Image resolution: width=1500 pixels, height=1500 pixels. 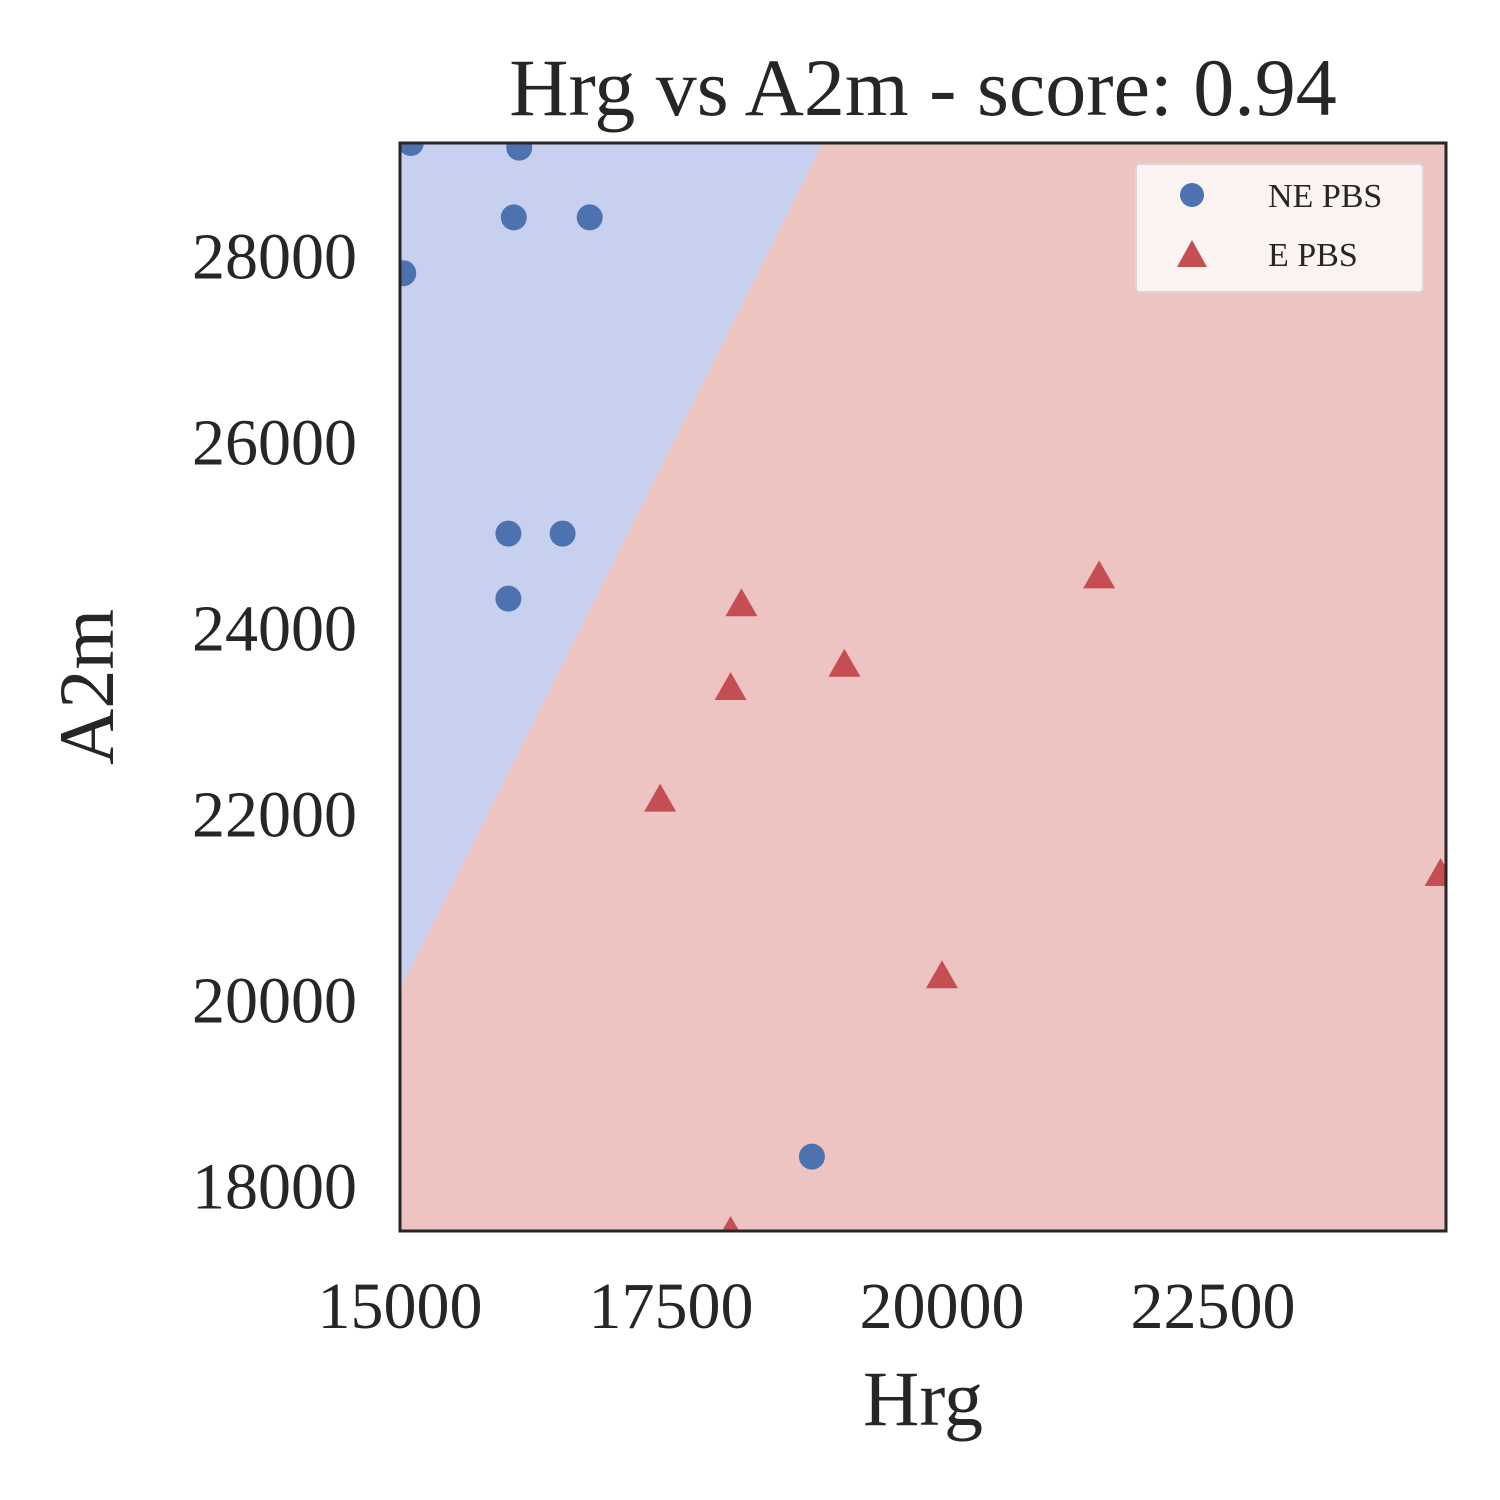 I want to click on y-tick-label: 24000, so click(x=274, y=629).